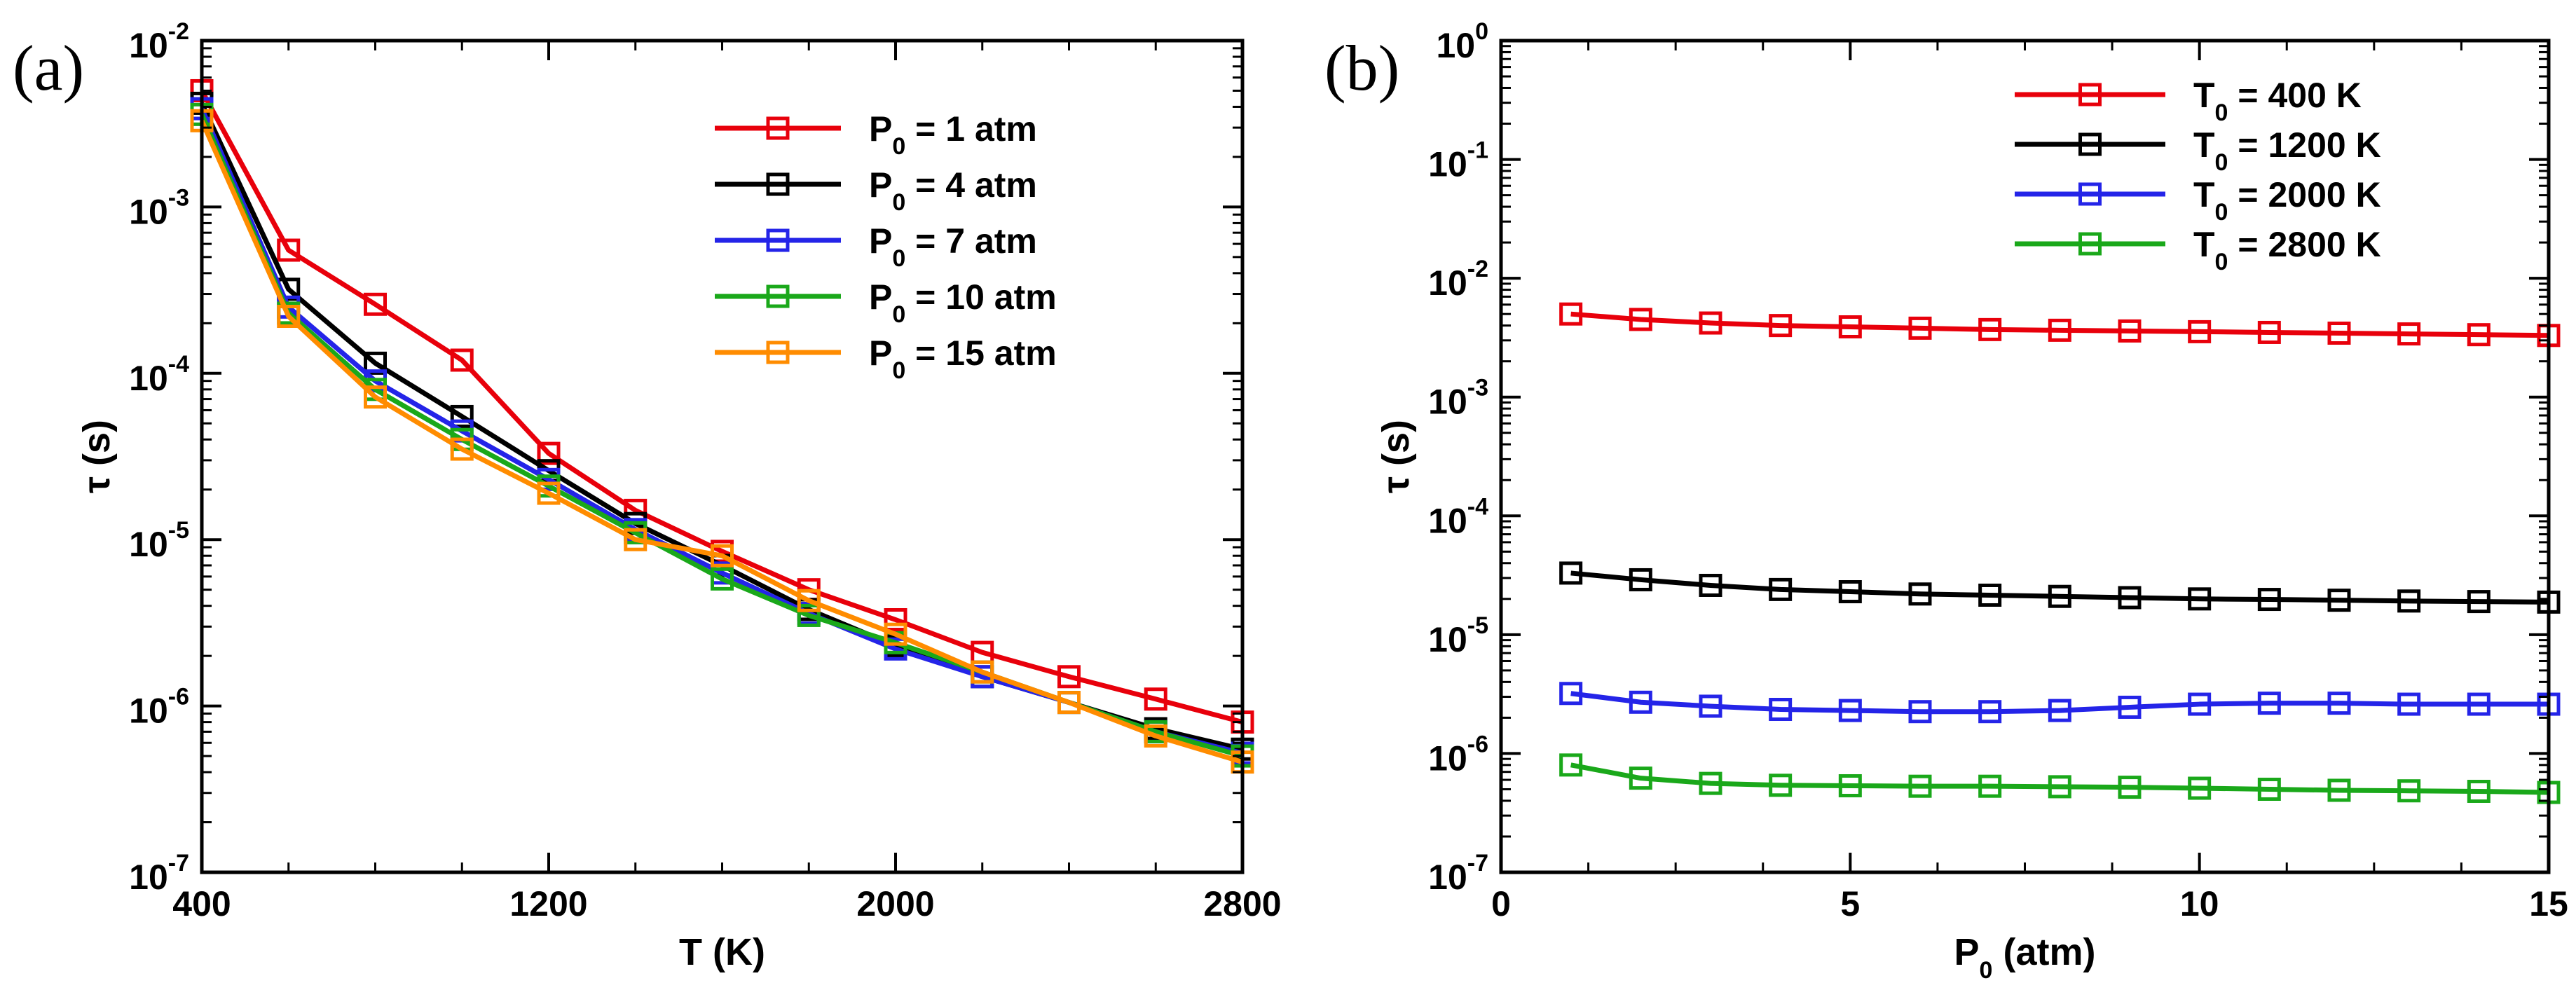 This screenshot has width=2576, height=990. What do you see at coordinates (1462, 41) in the screenshot?
I see `y-tick-label: 10⁰` at bounding box center [1462, 41].